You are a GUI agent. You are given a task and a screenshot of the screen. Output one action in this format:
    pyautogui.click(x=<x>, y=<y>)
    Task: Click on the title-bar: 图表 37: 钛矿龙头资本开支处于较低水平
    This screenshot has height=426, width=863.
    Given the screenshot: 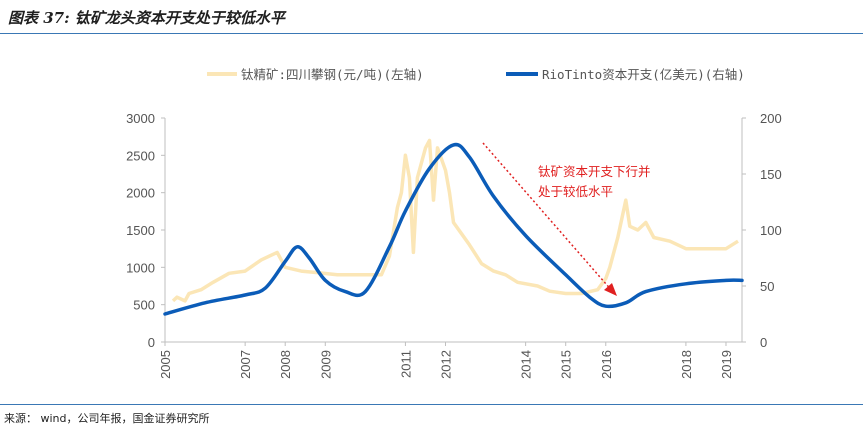 What is the action you would take?
    pyautogui.click(x=431, y=17)
    